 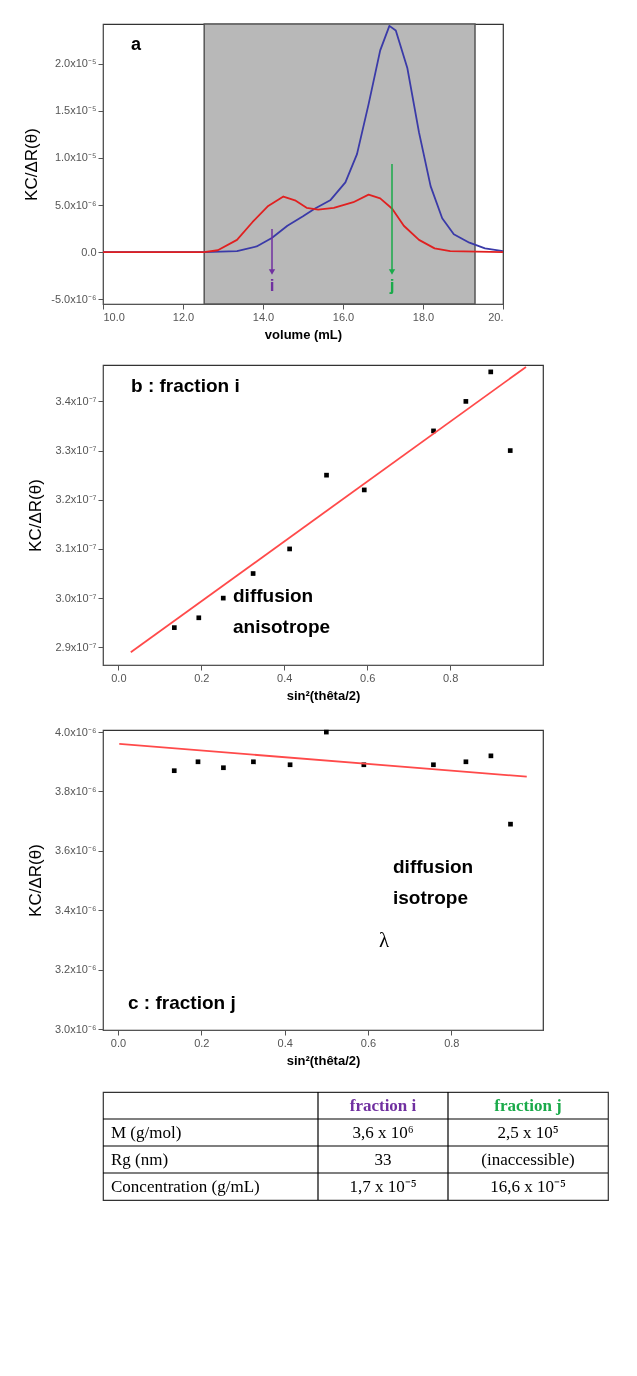 I want to click on y-tick-label: 1.5x10⁻⁵, so click(x=75, y=110).